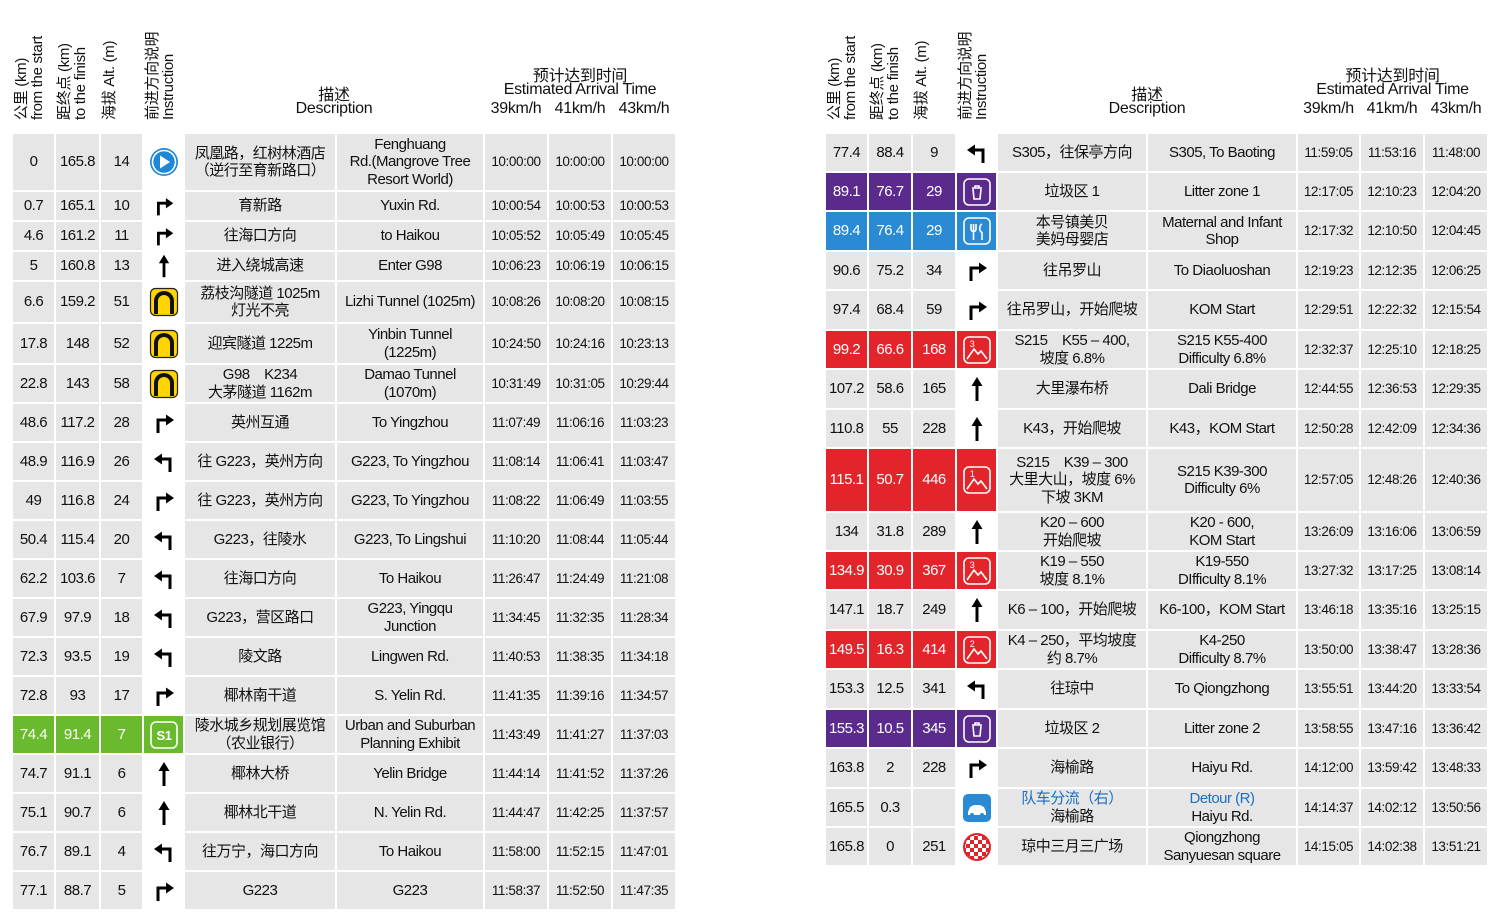 This screenshot has height=913, width=1500. Describe the element at coordinates (516, 656) in the screenshot. I see `cell: 11:40:53` at that location.